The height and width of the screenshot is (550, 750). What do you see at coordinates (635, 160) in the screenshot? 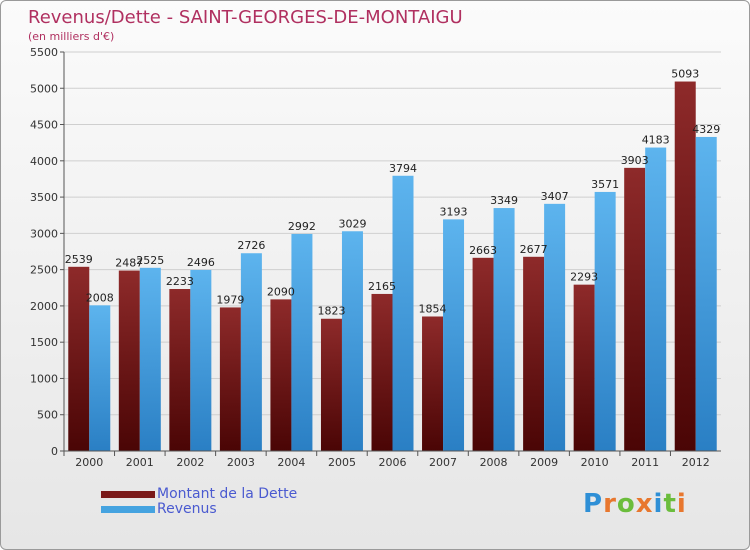
I see `data-label-dette-2011: 3903` at bounding box center [635, 160].